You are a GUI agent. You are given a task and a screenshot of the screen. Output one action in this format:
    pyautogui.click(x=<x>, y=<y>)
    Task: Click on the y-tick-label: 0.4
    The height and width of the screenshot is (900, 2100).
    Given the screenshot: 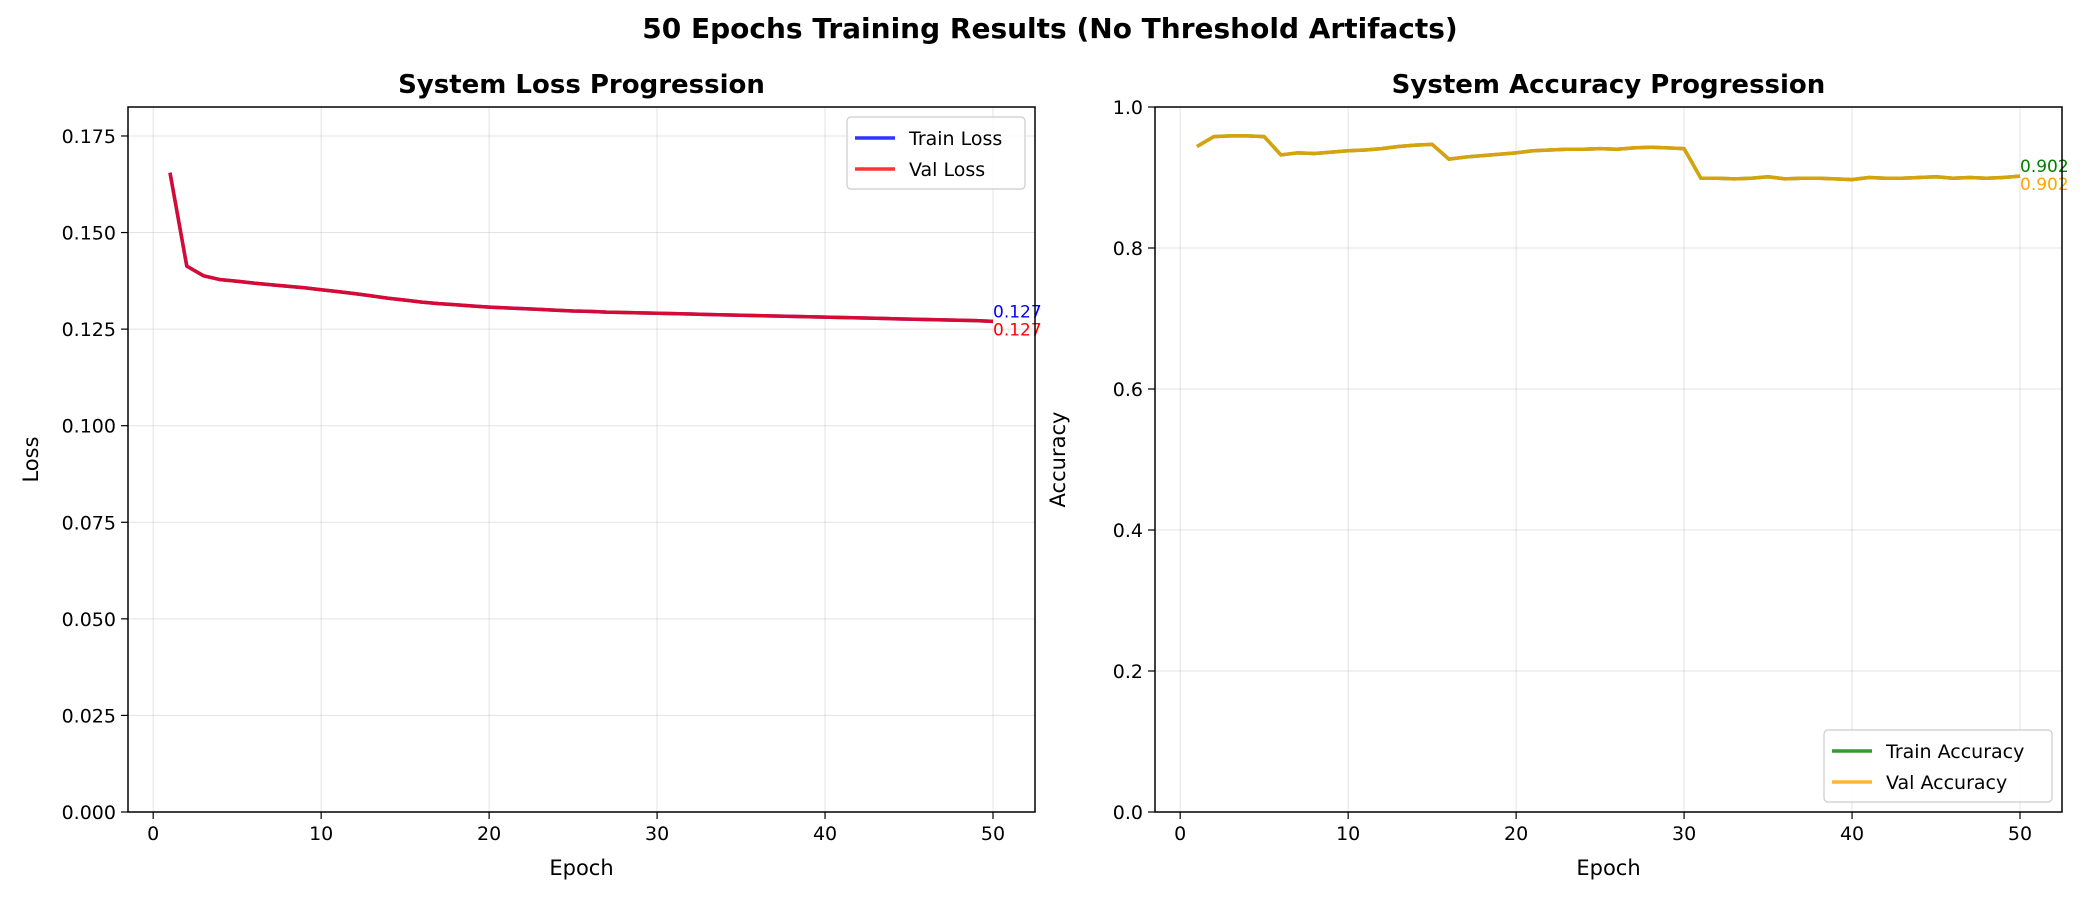 What is the action you would take?
    pyautogui.click(x=1128, y=531)
    